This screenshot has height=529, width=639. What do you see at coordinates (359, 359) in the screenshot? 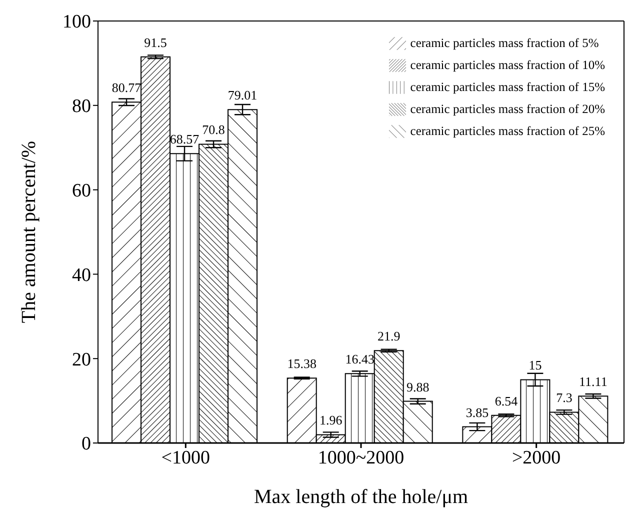
I see `data-label: 16.43` at bounding box center [359, 359].